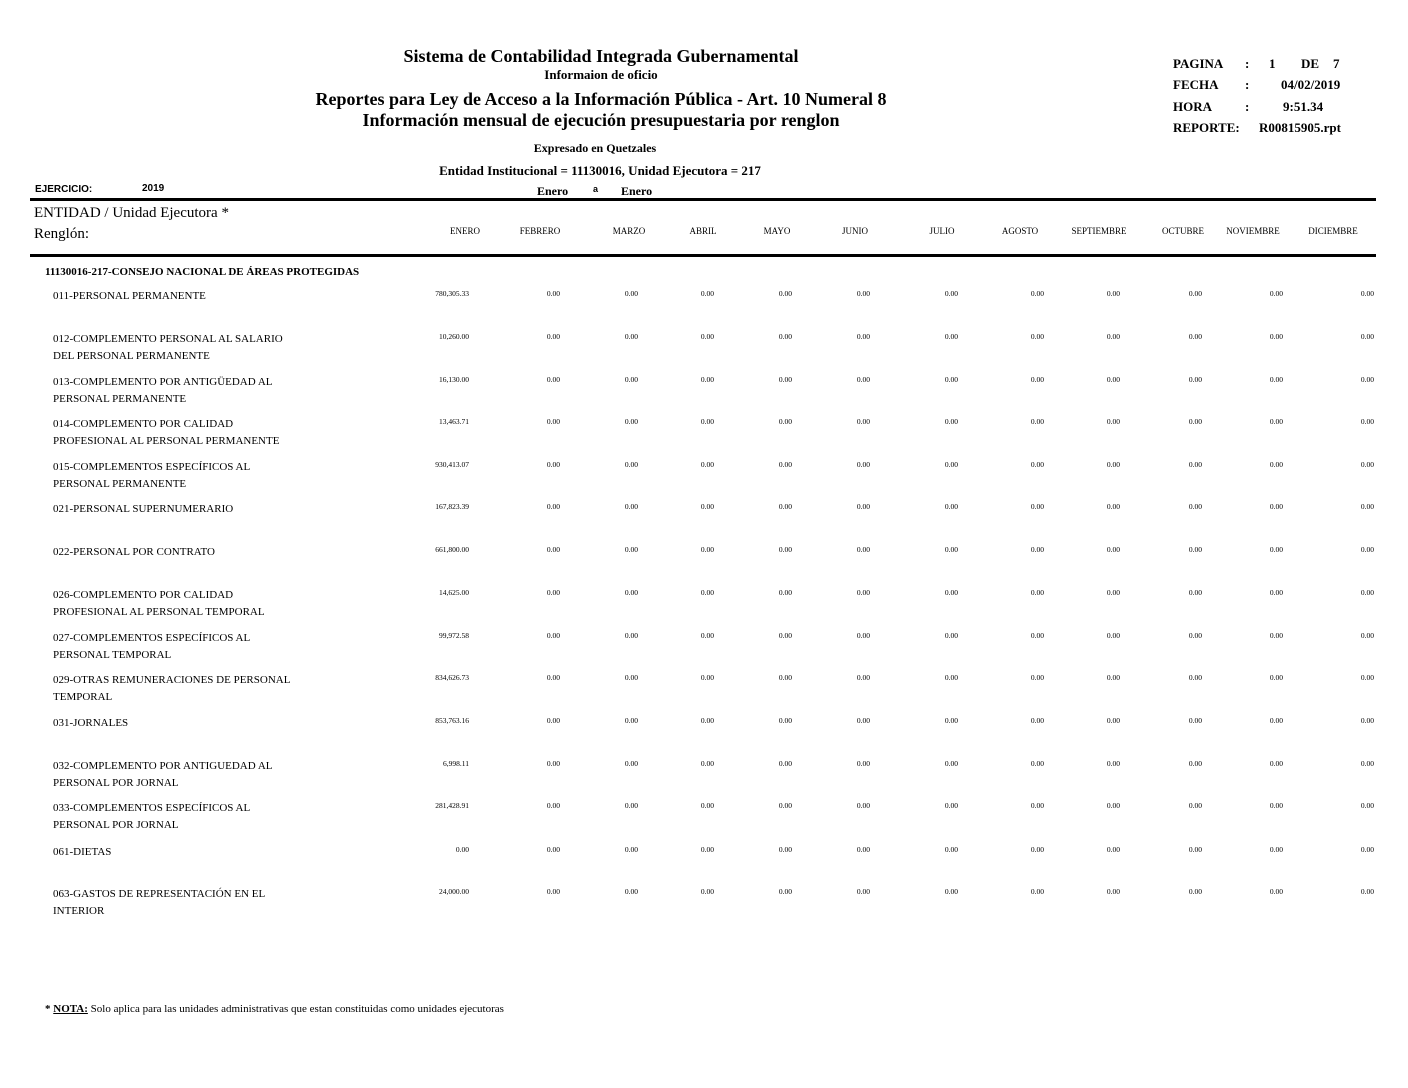  What do you see at coordinates (159, 894) in the screenshot?
I see `row-label: 063-GASTOS DE REPRESENTACIÓN EN EL` at bounding box center [159, 894].